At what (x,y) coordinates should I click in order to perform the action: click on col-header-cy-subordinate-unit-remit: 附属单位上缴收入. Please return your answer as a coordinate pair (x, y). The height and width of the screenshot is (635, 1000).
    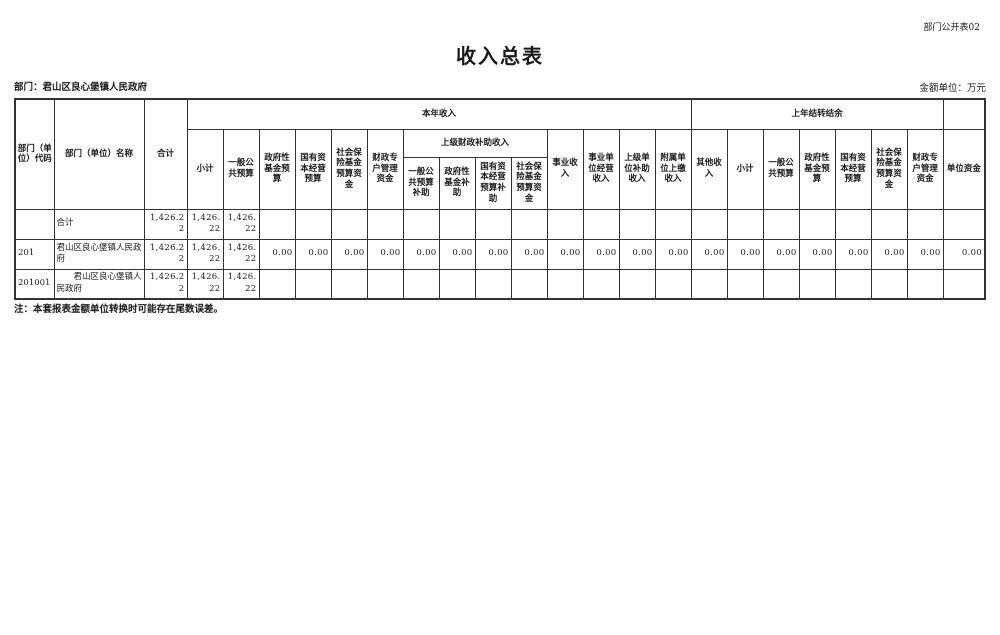
    Looking at the image, I should click on (673, 169).